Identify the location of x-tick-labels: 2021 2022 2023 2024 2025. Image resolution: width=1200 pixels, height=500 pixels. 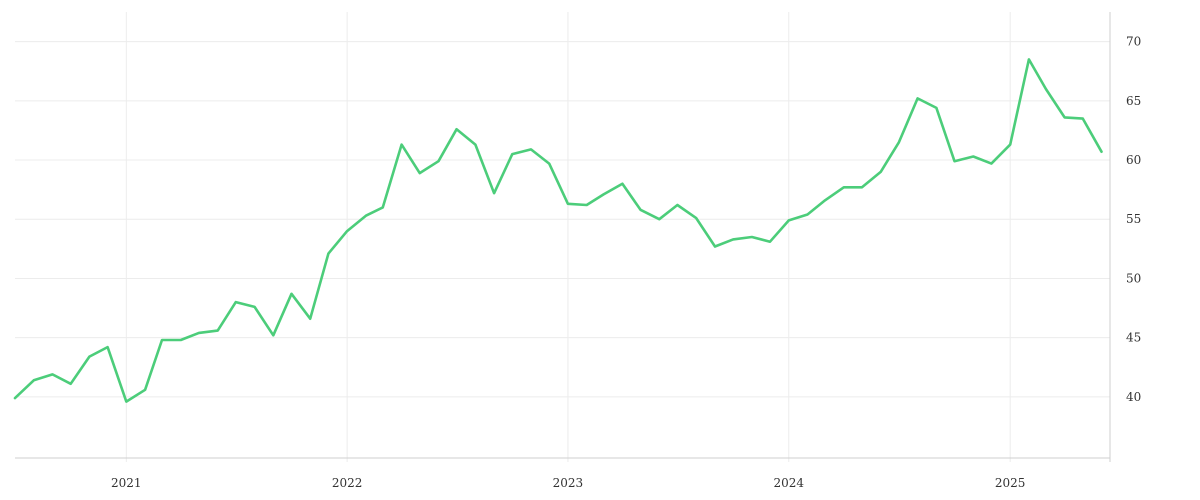
(568, 483).